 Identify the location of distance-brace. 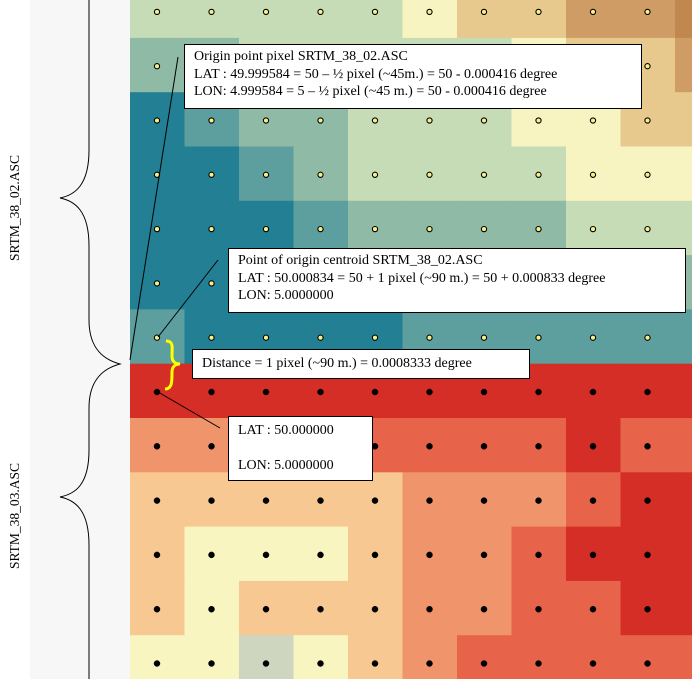
(172, 365).